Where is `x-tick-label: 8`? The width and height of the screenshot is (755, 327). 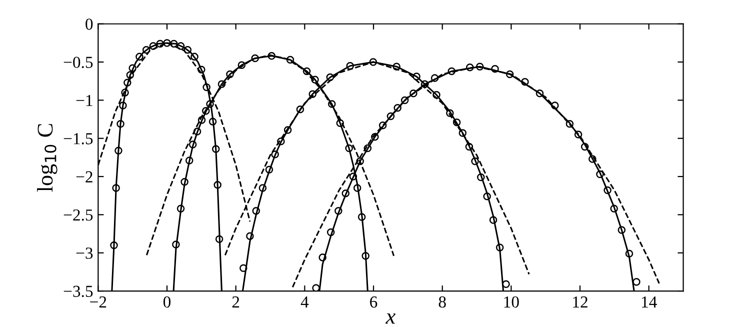 x-tick-label: 8 is located at coordinates (442, 302).